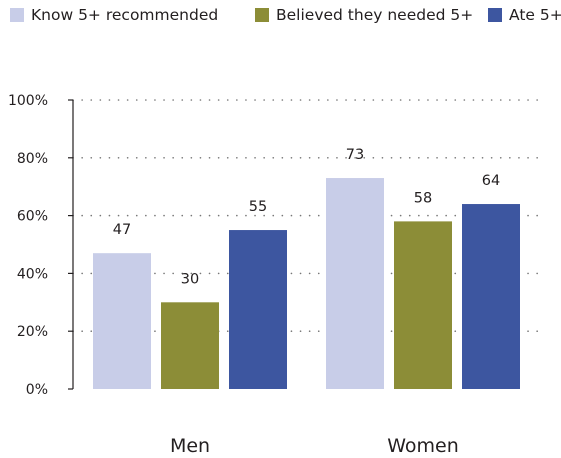 The height and width of the screenshot is (458, 561). I want to click on bar-men-know-5-recommended, so click(122, 321).